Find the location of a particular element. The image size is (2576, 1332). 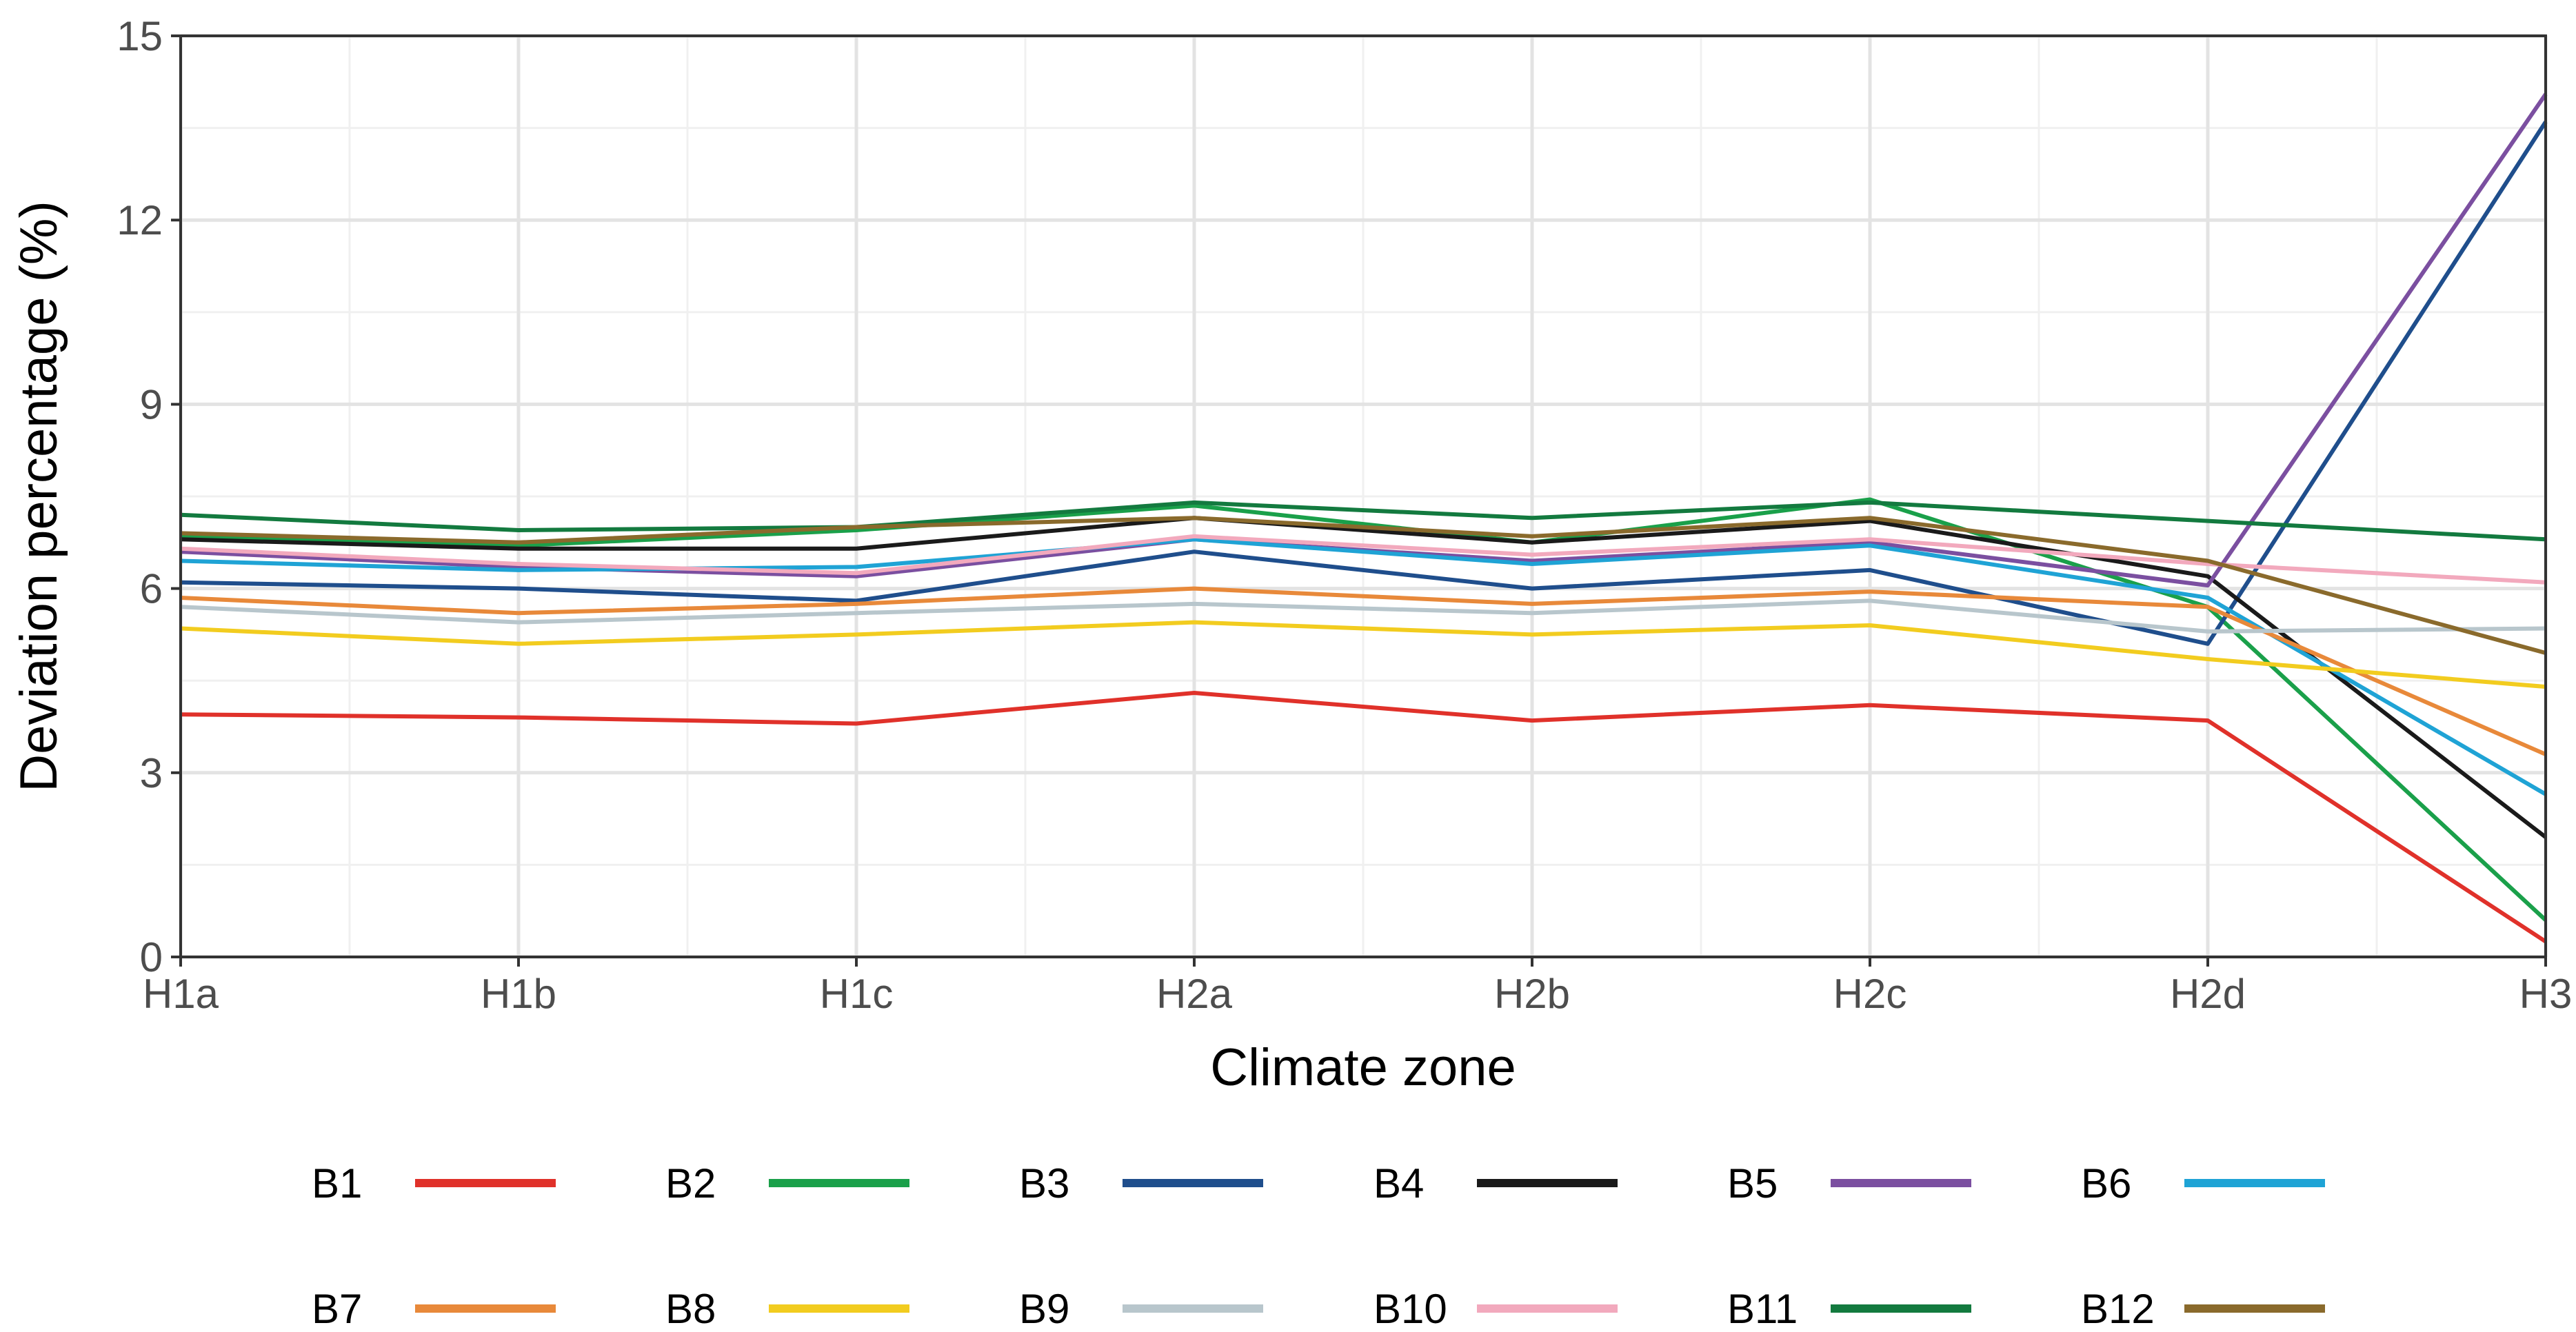

series-line-b8 is located at coordinates (1363, 654).